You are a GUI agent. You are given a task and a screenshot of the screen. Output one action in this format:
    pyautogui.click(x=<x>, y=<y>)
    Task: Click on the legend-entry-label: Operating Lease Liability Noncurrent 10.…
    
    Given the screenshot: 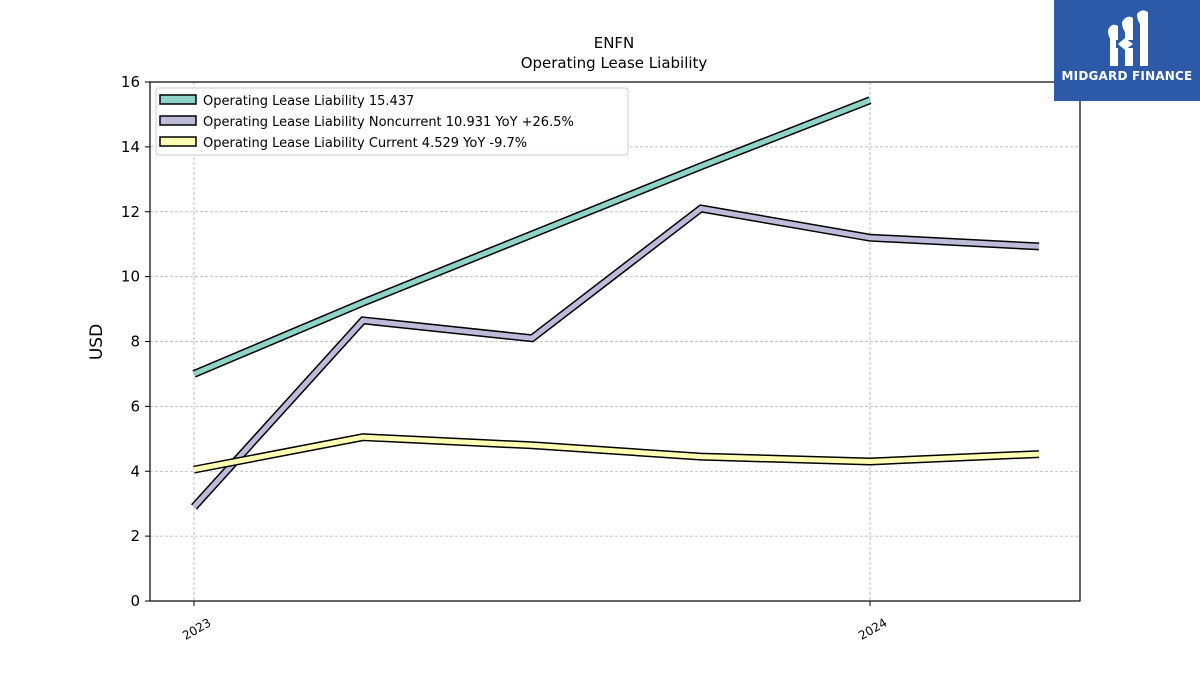 What is the action you would take?
    pyautogui.click(x=388, y=122)
    